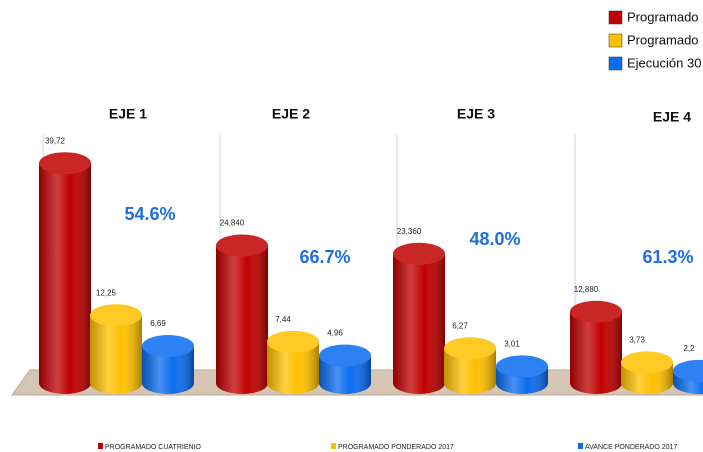 Image resolution: width=703 pixels, height=452 pixels. What do you see at coordinates (664, 62) in the screenshot?
I see `top-legend-label: Ejecución 30` at bounding box center [664, 62].